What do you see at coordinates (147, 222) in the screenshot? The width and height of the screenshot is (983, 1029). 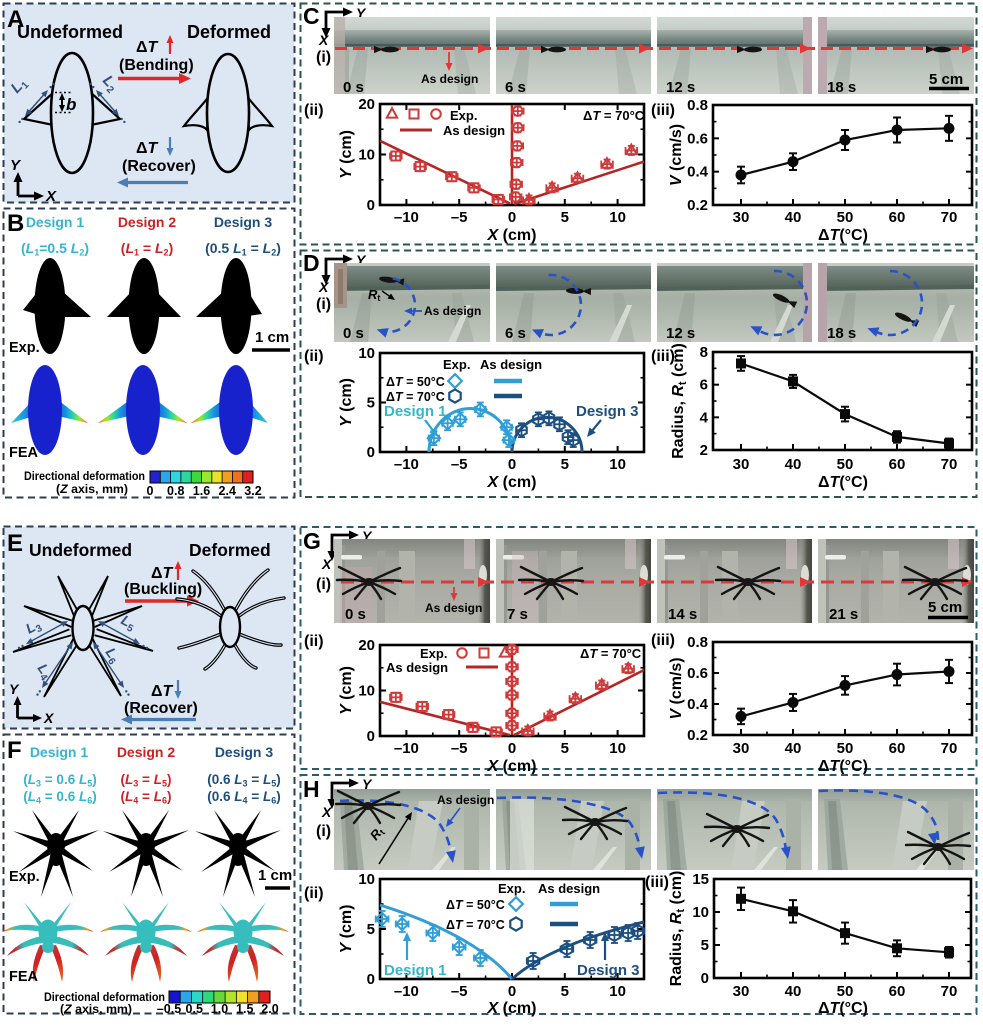 I see `svg-text: Design 2` at bounding box center [147, 222].